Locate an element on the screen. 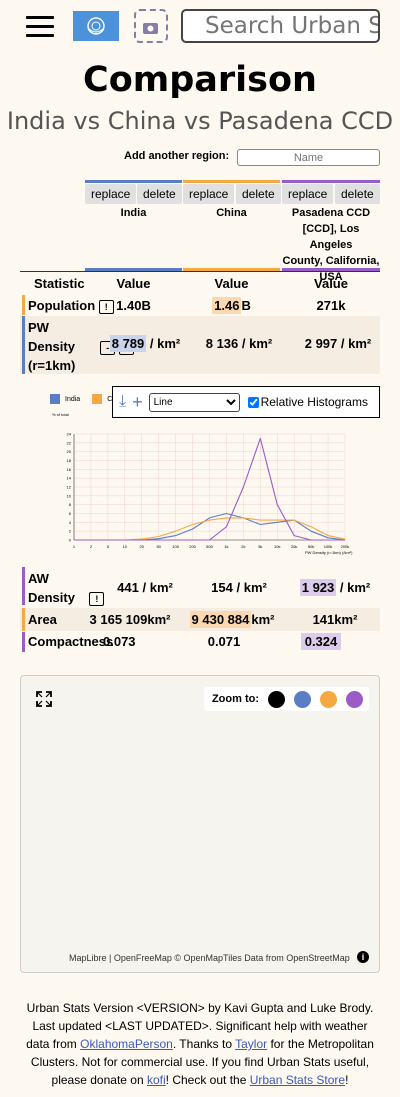 Image resolution: width=400 pixels, height=1097 pixels. zoom-india-button is located at coordinates (302, 699).